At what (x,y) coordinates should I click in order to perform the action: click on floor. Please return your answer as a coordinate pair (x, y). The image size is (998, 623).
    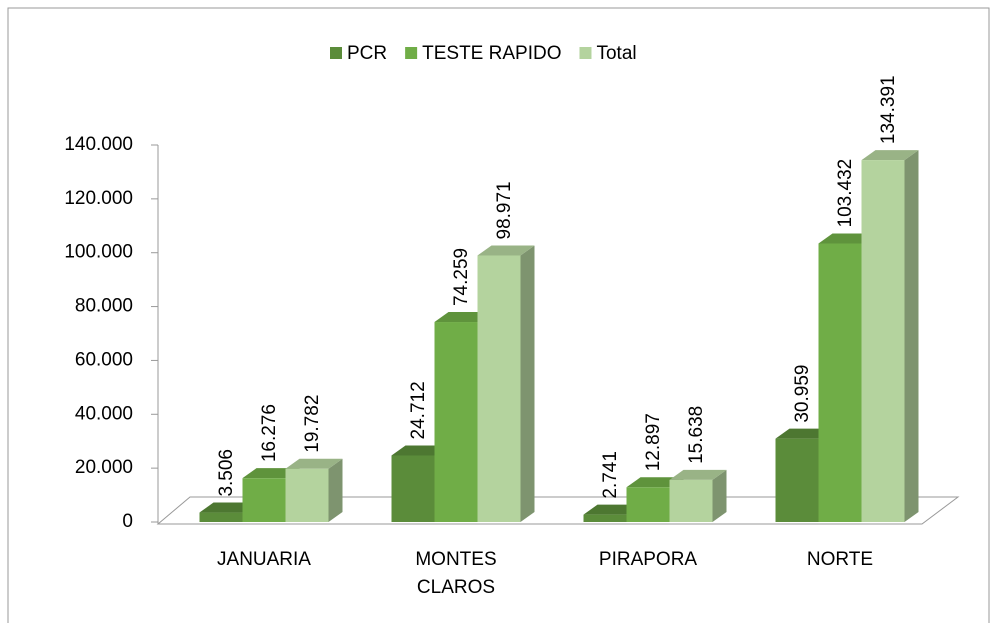
    Looking at the image, I should click on (558, 510).